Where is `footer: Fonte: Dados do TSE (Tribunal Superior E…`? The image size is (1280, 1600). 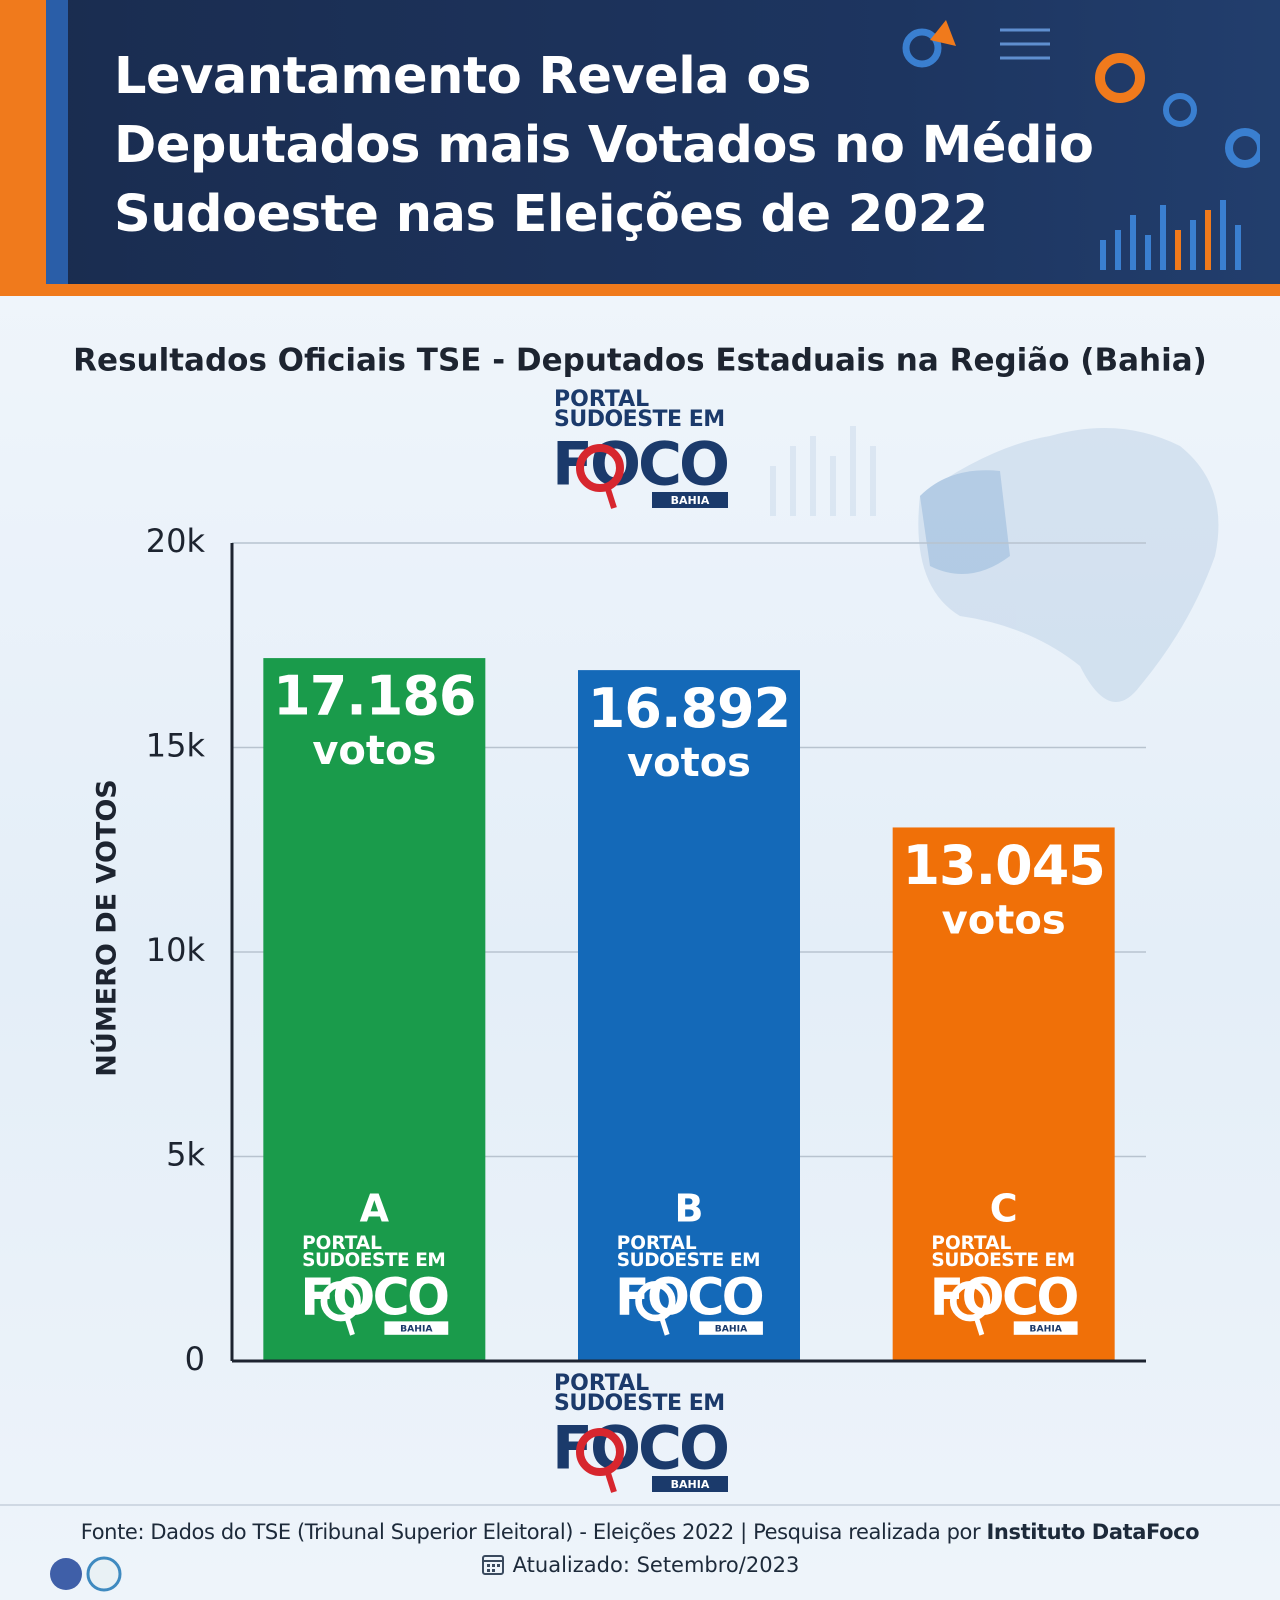 footer: Fonte: Dados do TSE (Tribunal Superior E… is located at coordinates (640, 1548).